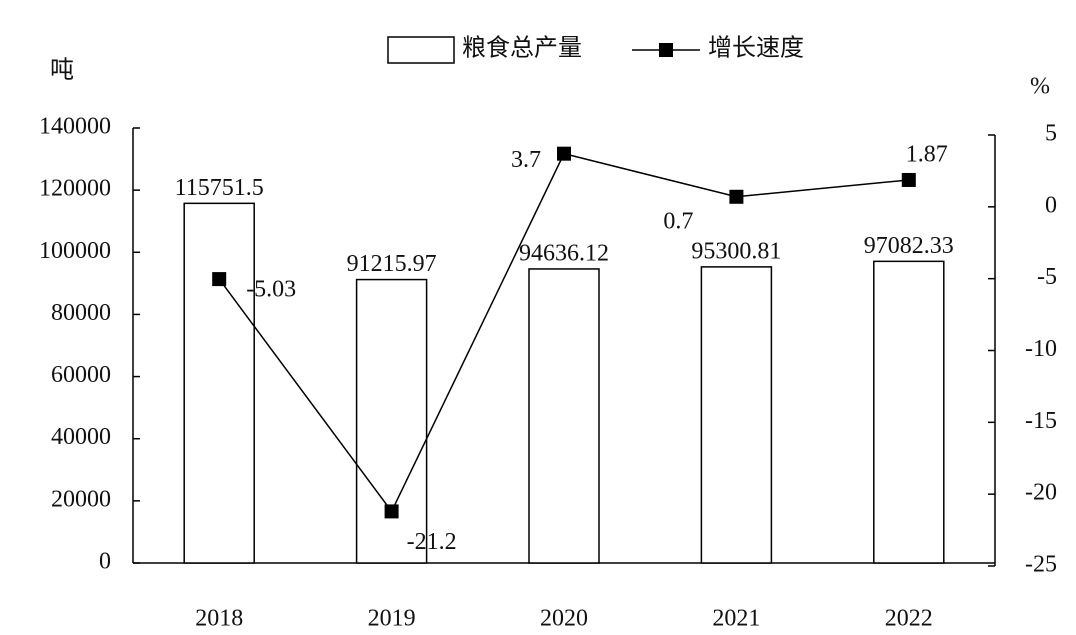 Image resolution: width=1076 pixels, height=635 pixels. What do you see at coordinates (81, 375) in the screenshot?
I see `y-tick-label: 60000` at bounding box center [81, 375].